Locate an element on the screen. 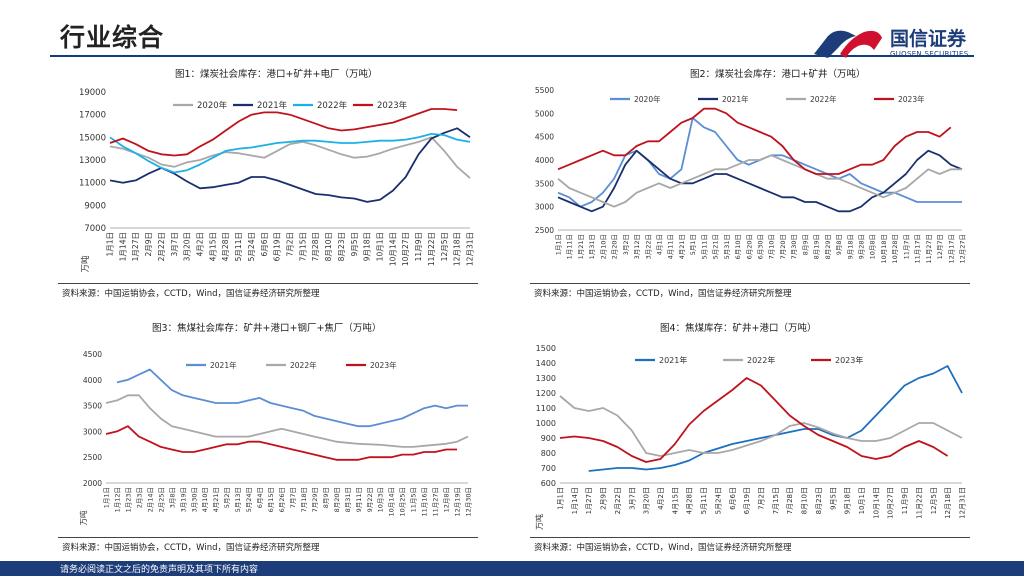 Image resolution: width=1024 pixels, height=576 pixels. x-tick-label: 6月20日 is located at coordinates (749, 246).